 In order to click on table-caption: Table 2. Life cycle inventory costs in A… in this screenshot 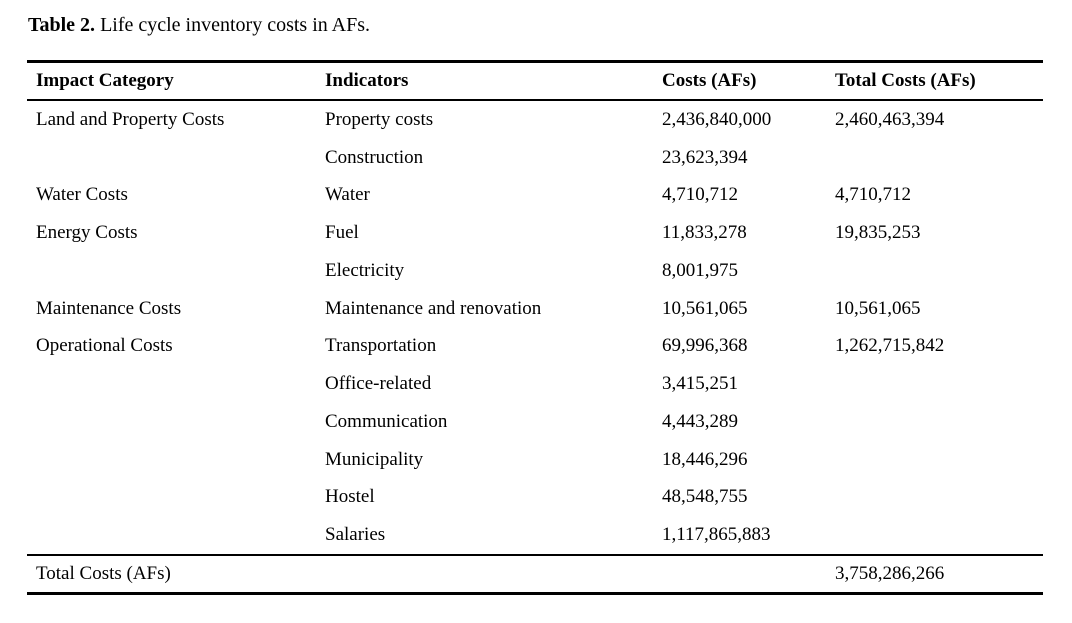, I will do `click(199, 25)`.